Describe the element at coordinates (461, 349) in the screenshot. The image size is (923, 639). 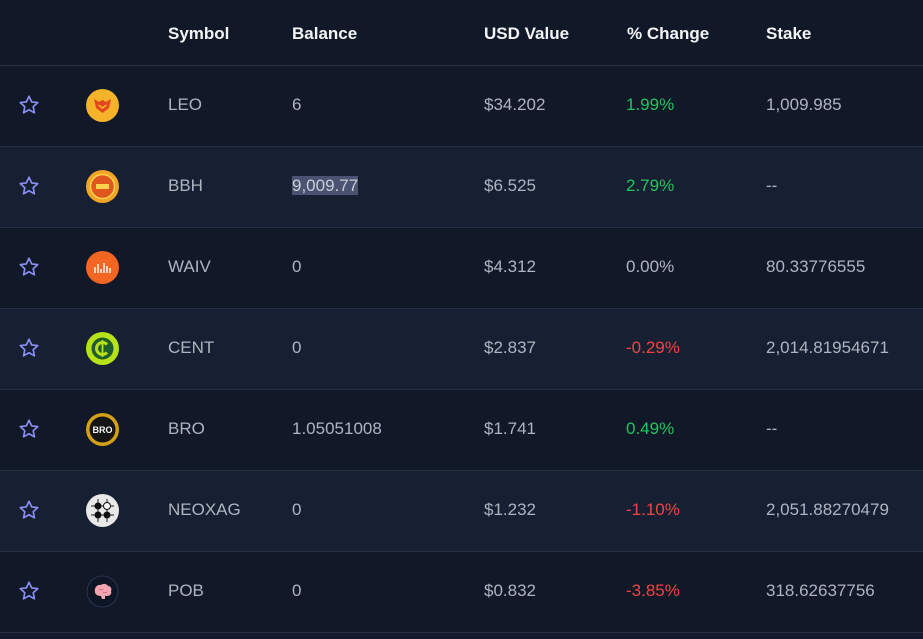
I see `table-row: CENT 0 $2.837 -0.29% 2,014.81954671` at that location.